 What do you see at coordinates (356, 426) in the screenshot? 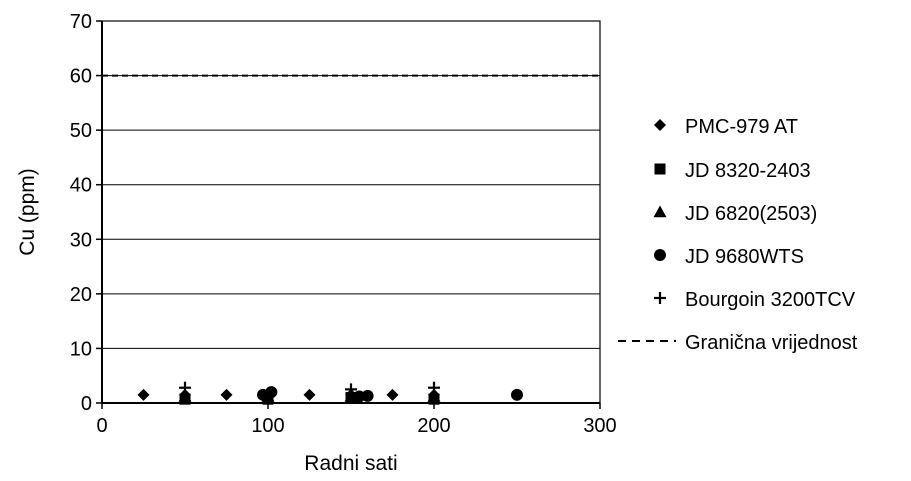
I see `x-tick-labels: 0 100 200 300` at bounding box center [356, 426].